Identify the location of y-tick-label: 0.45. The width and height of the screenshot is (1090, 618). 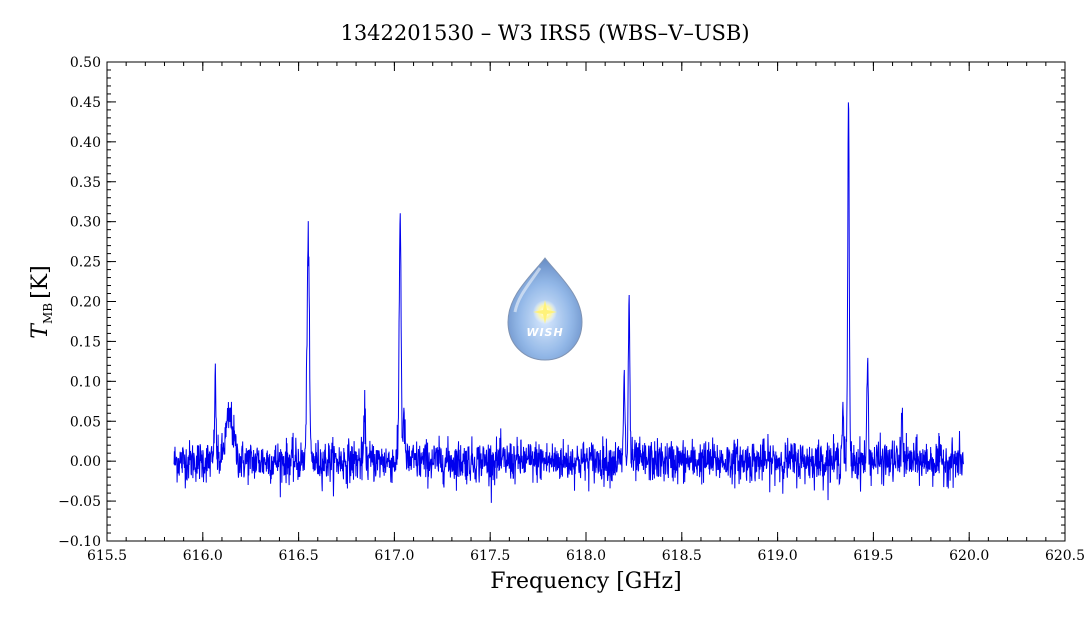
(85, 103).